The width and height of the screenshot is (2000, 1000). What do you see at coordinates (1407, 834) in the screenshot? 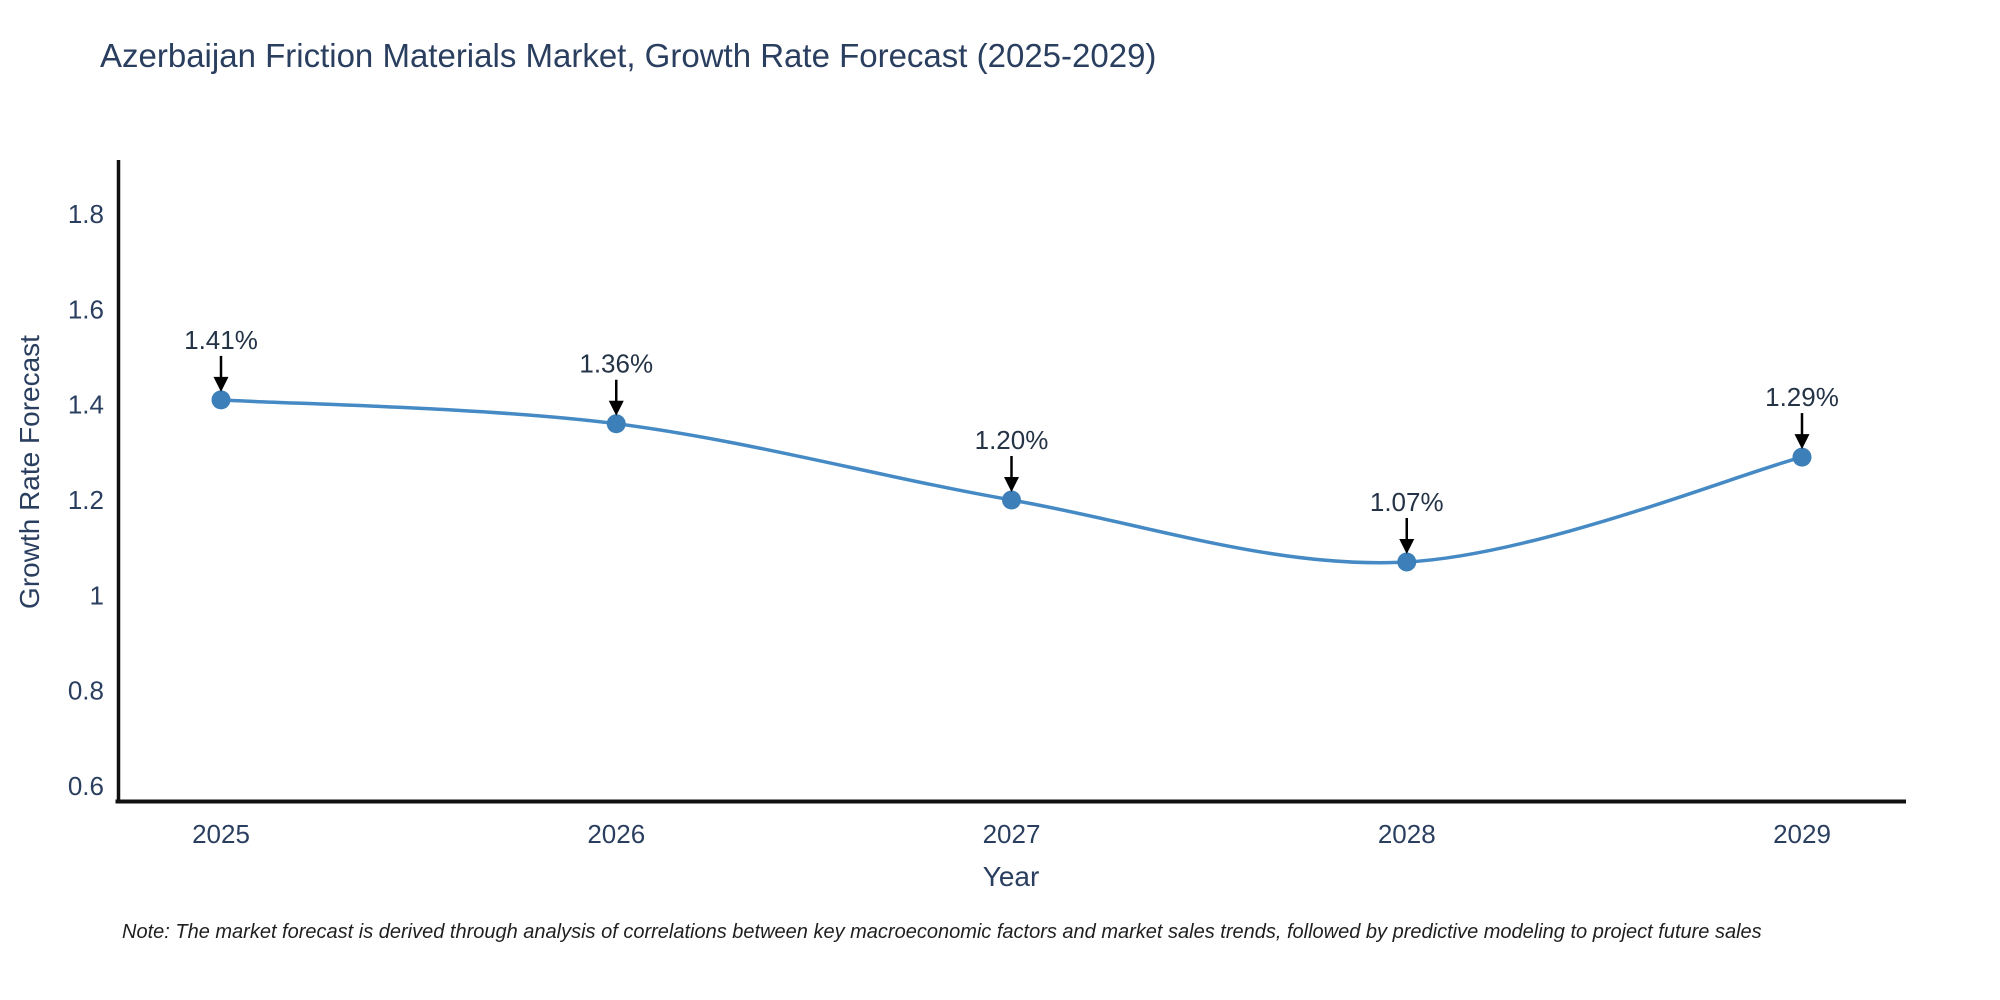
I see `x-tick-label: 2028` at bounding box center [1407, 834].